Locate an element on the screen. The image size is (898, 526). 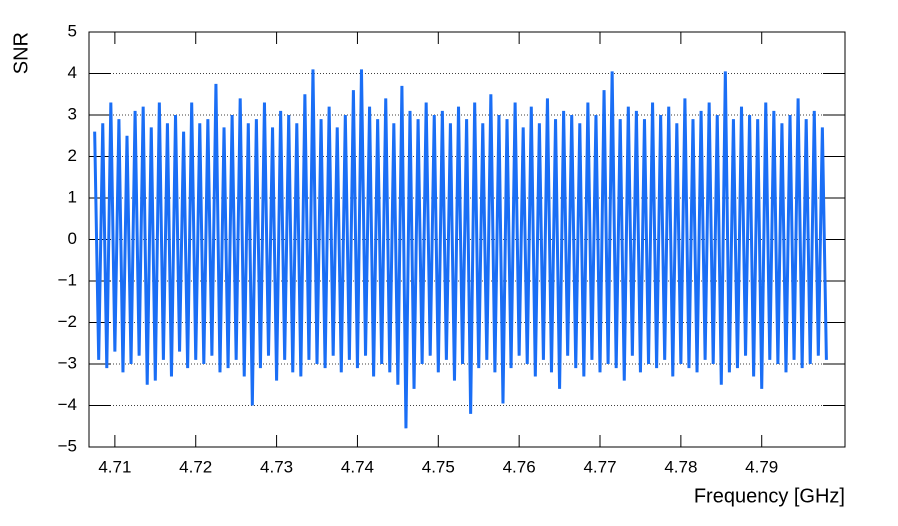
y-tick-label: 4 is located at coordinates (72, 72).